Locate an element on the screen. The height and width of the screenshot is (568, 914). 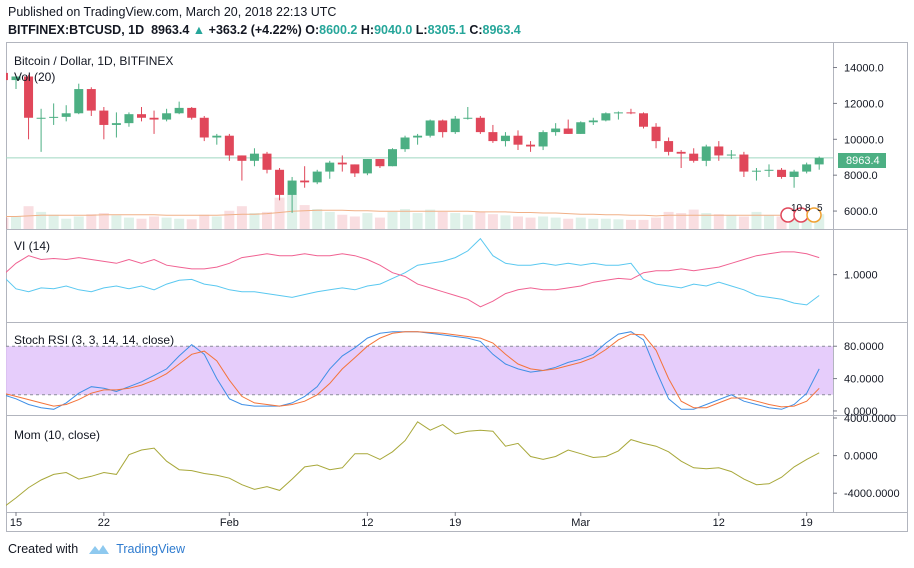
x-tick-label: Feb is located at coordinates (229, 523).